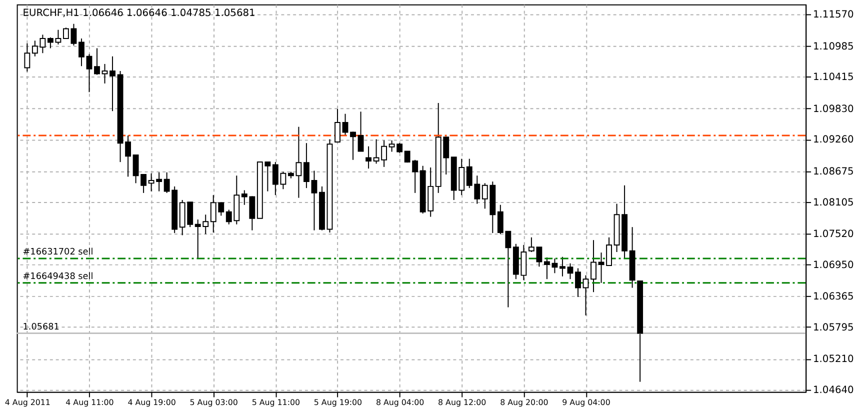 The height and width of the screenshot is (415, 856). What do you see at coordinates (586, 403) in the screenshot?
I see `x-tick-label: 9 Aug 04:00` at bounding box center [586, 403].